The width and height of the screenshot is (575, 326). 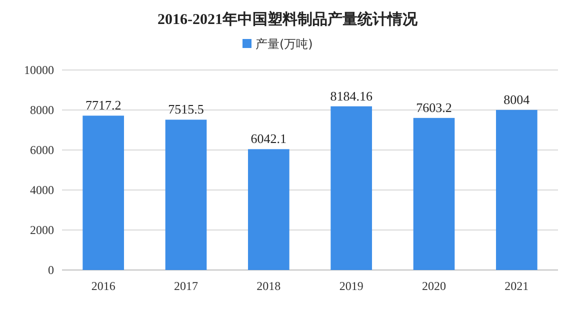 I want to click on legend-label: 产量(万吨), so click(x=284, y=44).